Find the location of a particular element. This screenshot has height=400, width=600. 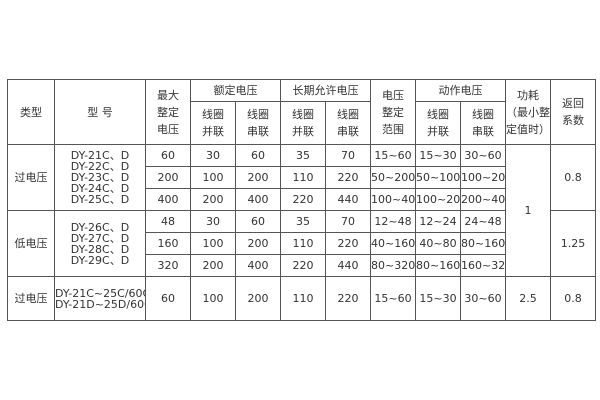

h-text: 最大 is located at coordinates (168, 95).